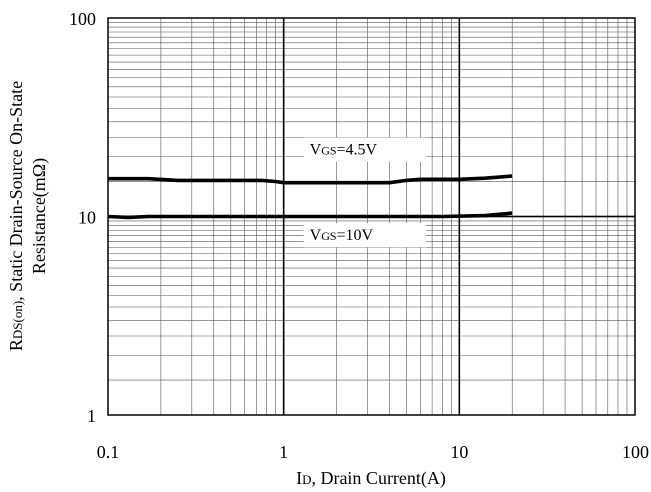  What do you see at coordinates (91, 416) in the screenshot?
I see `y-tick-label: 1` at bounding box center [91, 416].